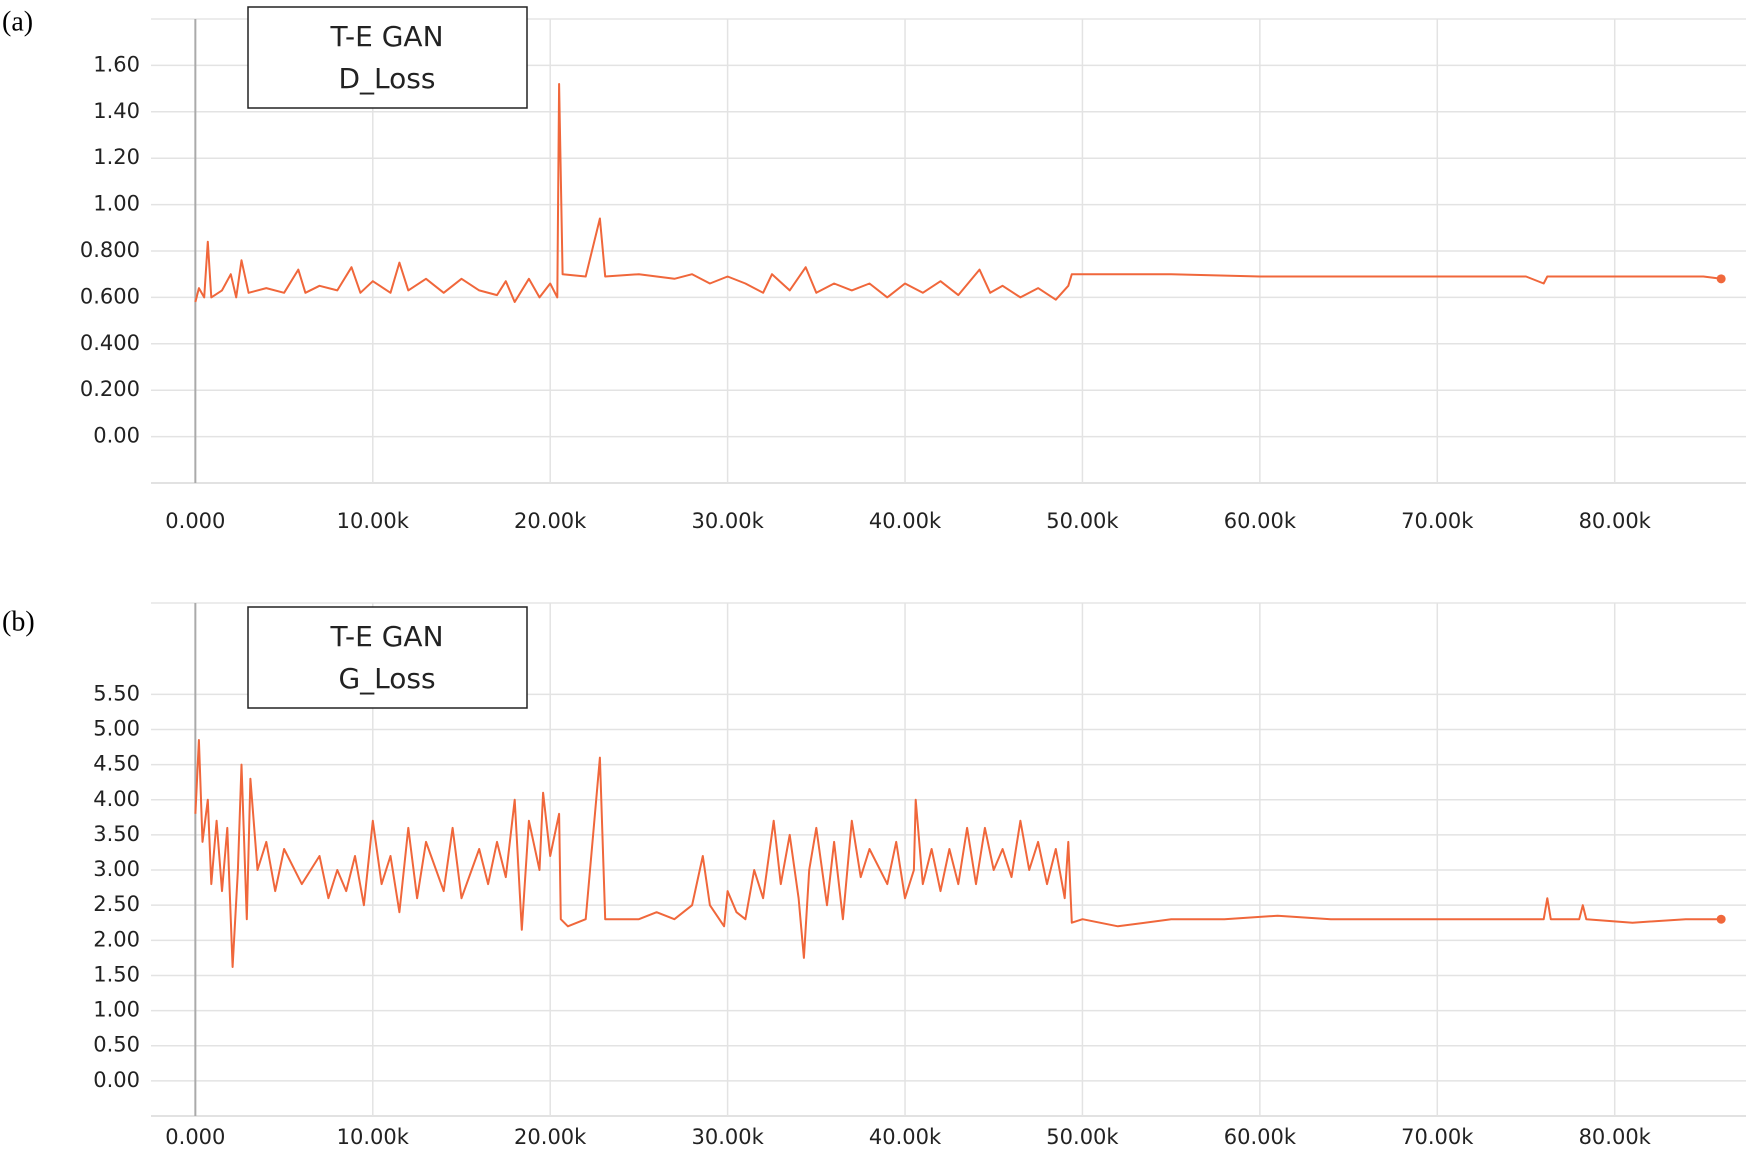  I want to click on y-tick-label: 0.600, so click(110, 296).